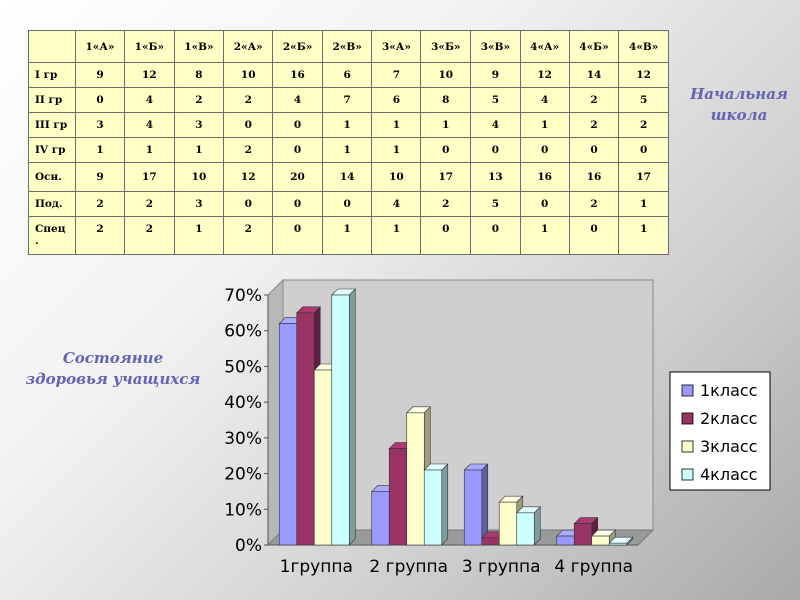 The height and width of the screenshot is (600, 800). What do you see at coordinates (495, 177) in the screenshot?
I see `table-cell: 13` at bounding box center [495, 177].